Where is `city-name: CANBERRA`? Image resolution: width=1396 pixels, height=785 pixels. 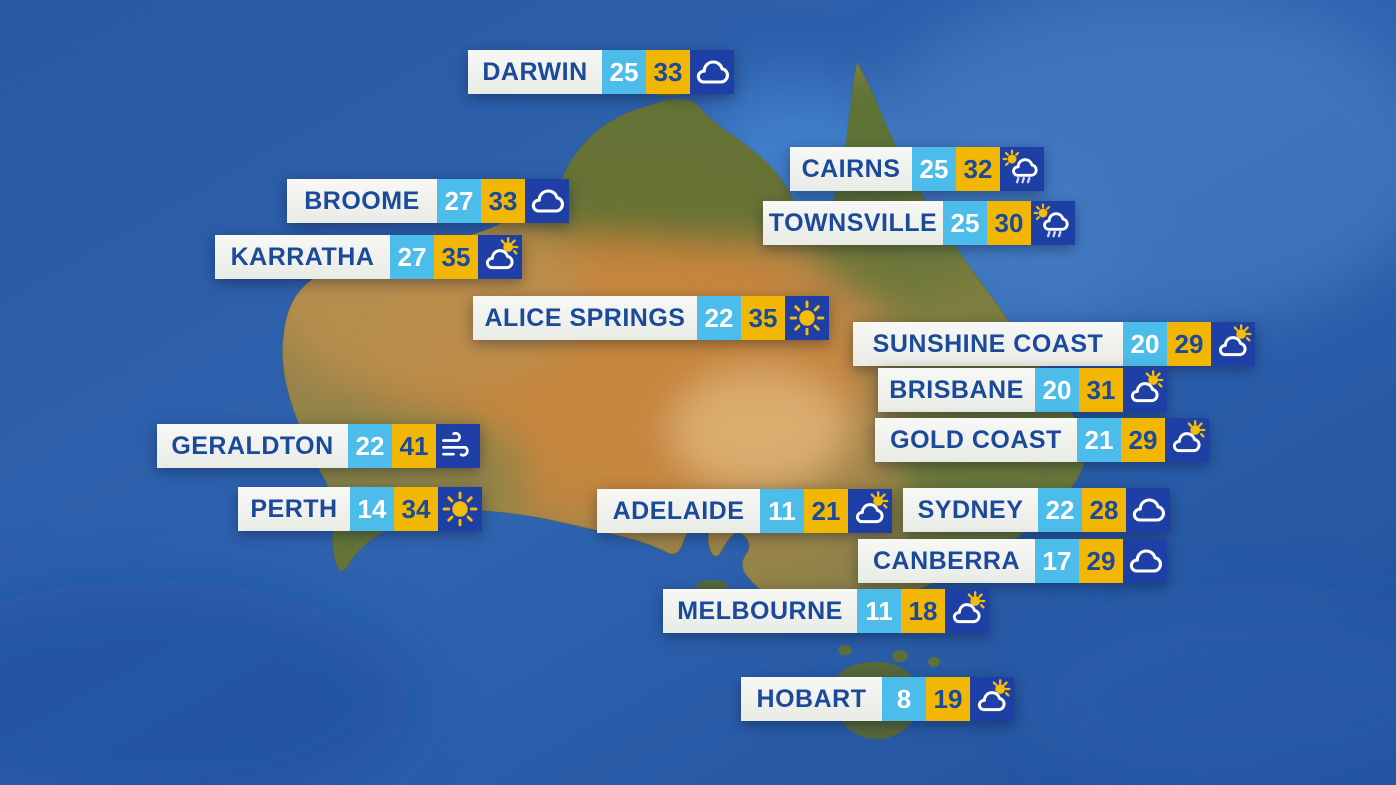 city-name: CANBERRA is located at coordinates (946, 561).